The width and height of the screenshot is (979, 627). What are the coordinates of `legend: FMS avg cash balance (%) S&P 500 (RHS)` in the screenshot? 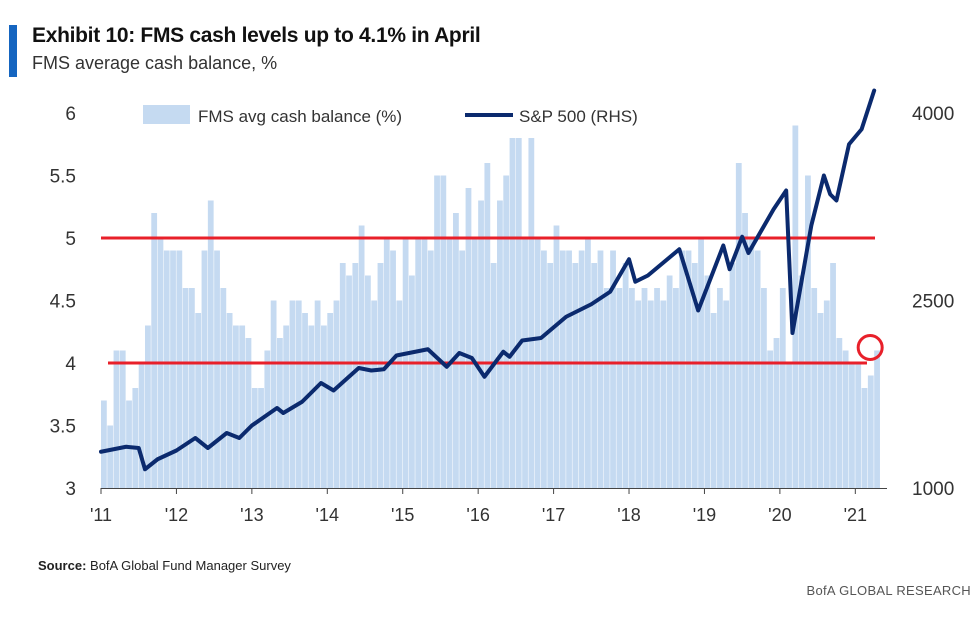 It's located at (390, 115).